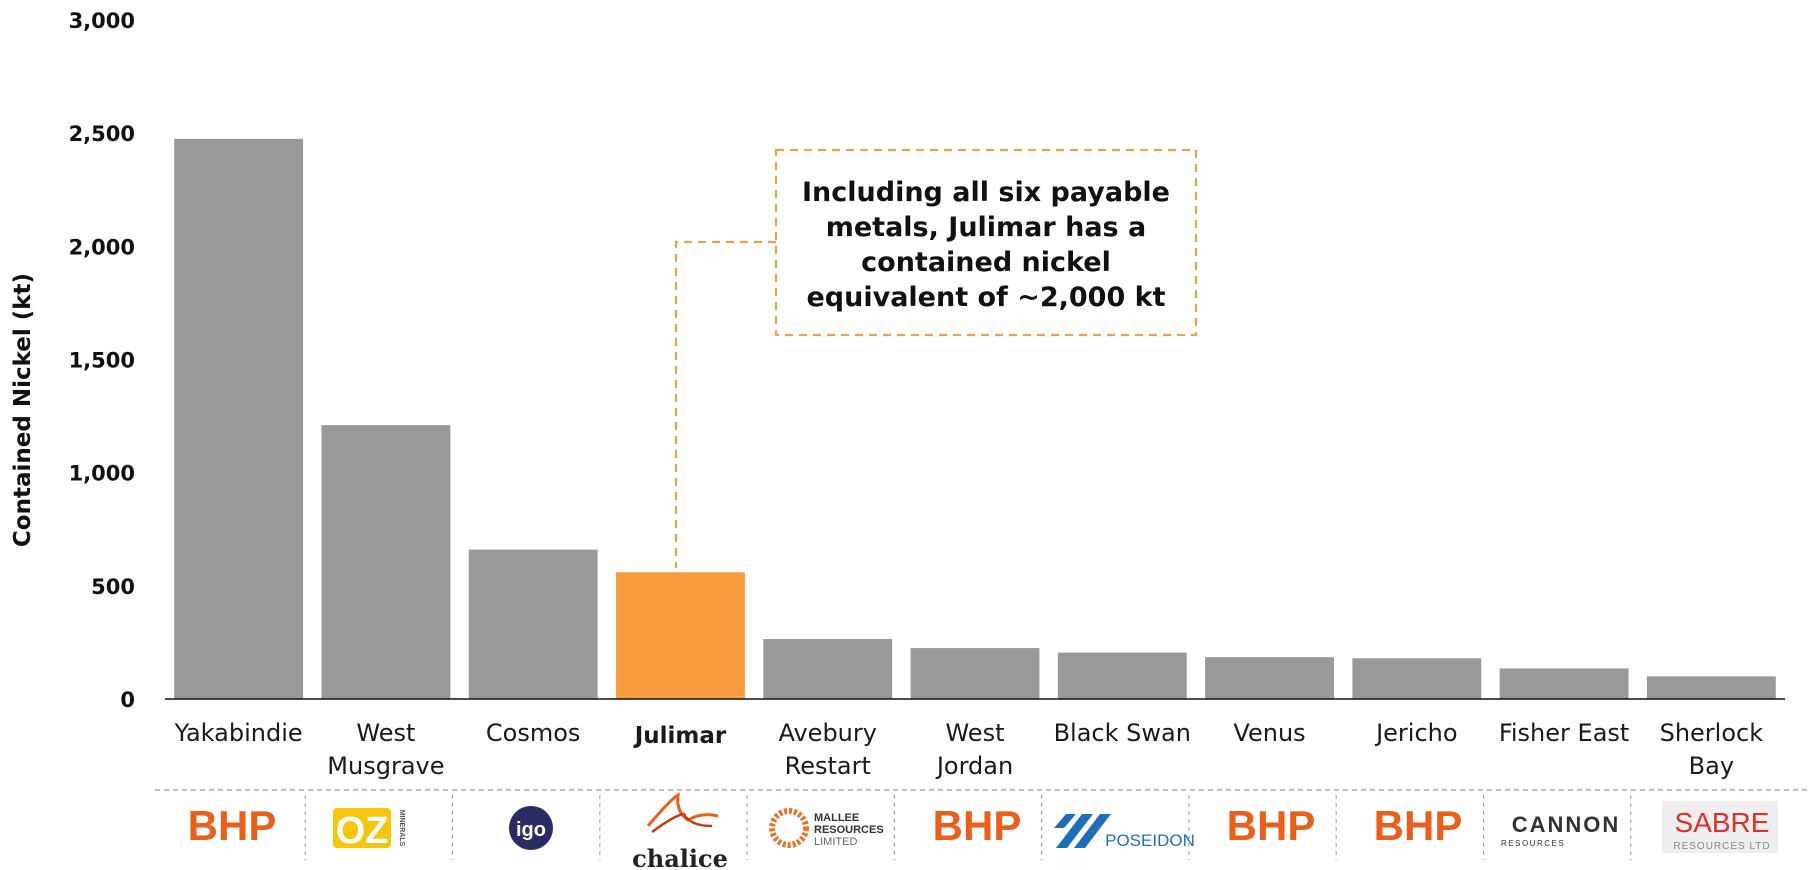 The height and width of the screenshot is (870, 1811). I want to click on svg-text: MINERALS, so click(401, 828).